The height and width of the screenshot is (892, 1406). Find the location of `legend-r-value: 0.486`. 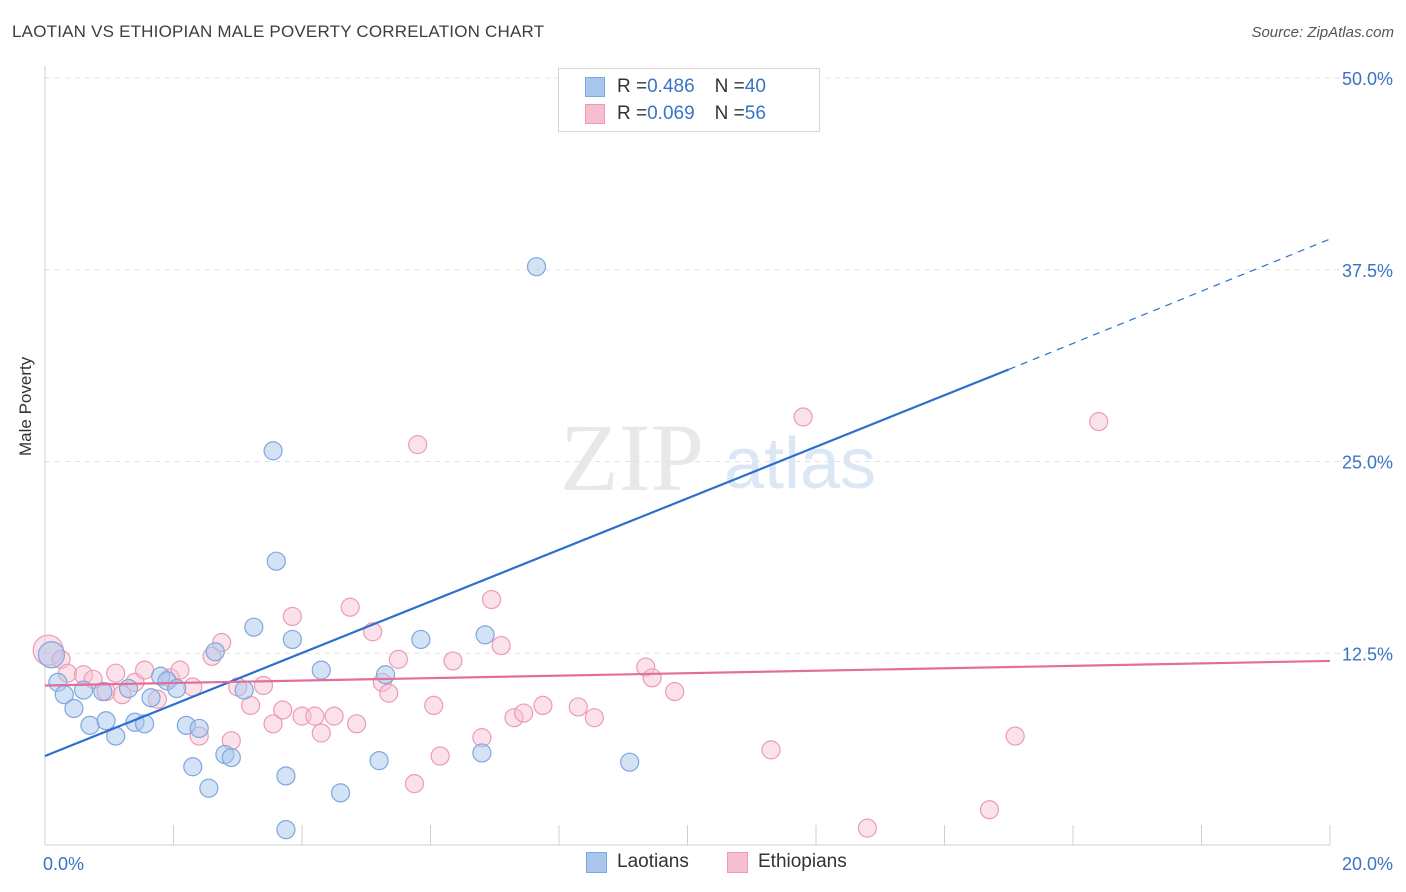

legend-r-value: 0.486 is located at coordinates (671, 86).